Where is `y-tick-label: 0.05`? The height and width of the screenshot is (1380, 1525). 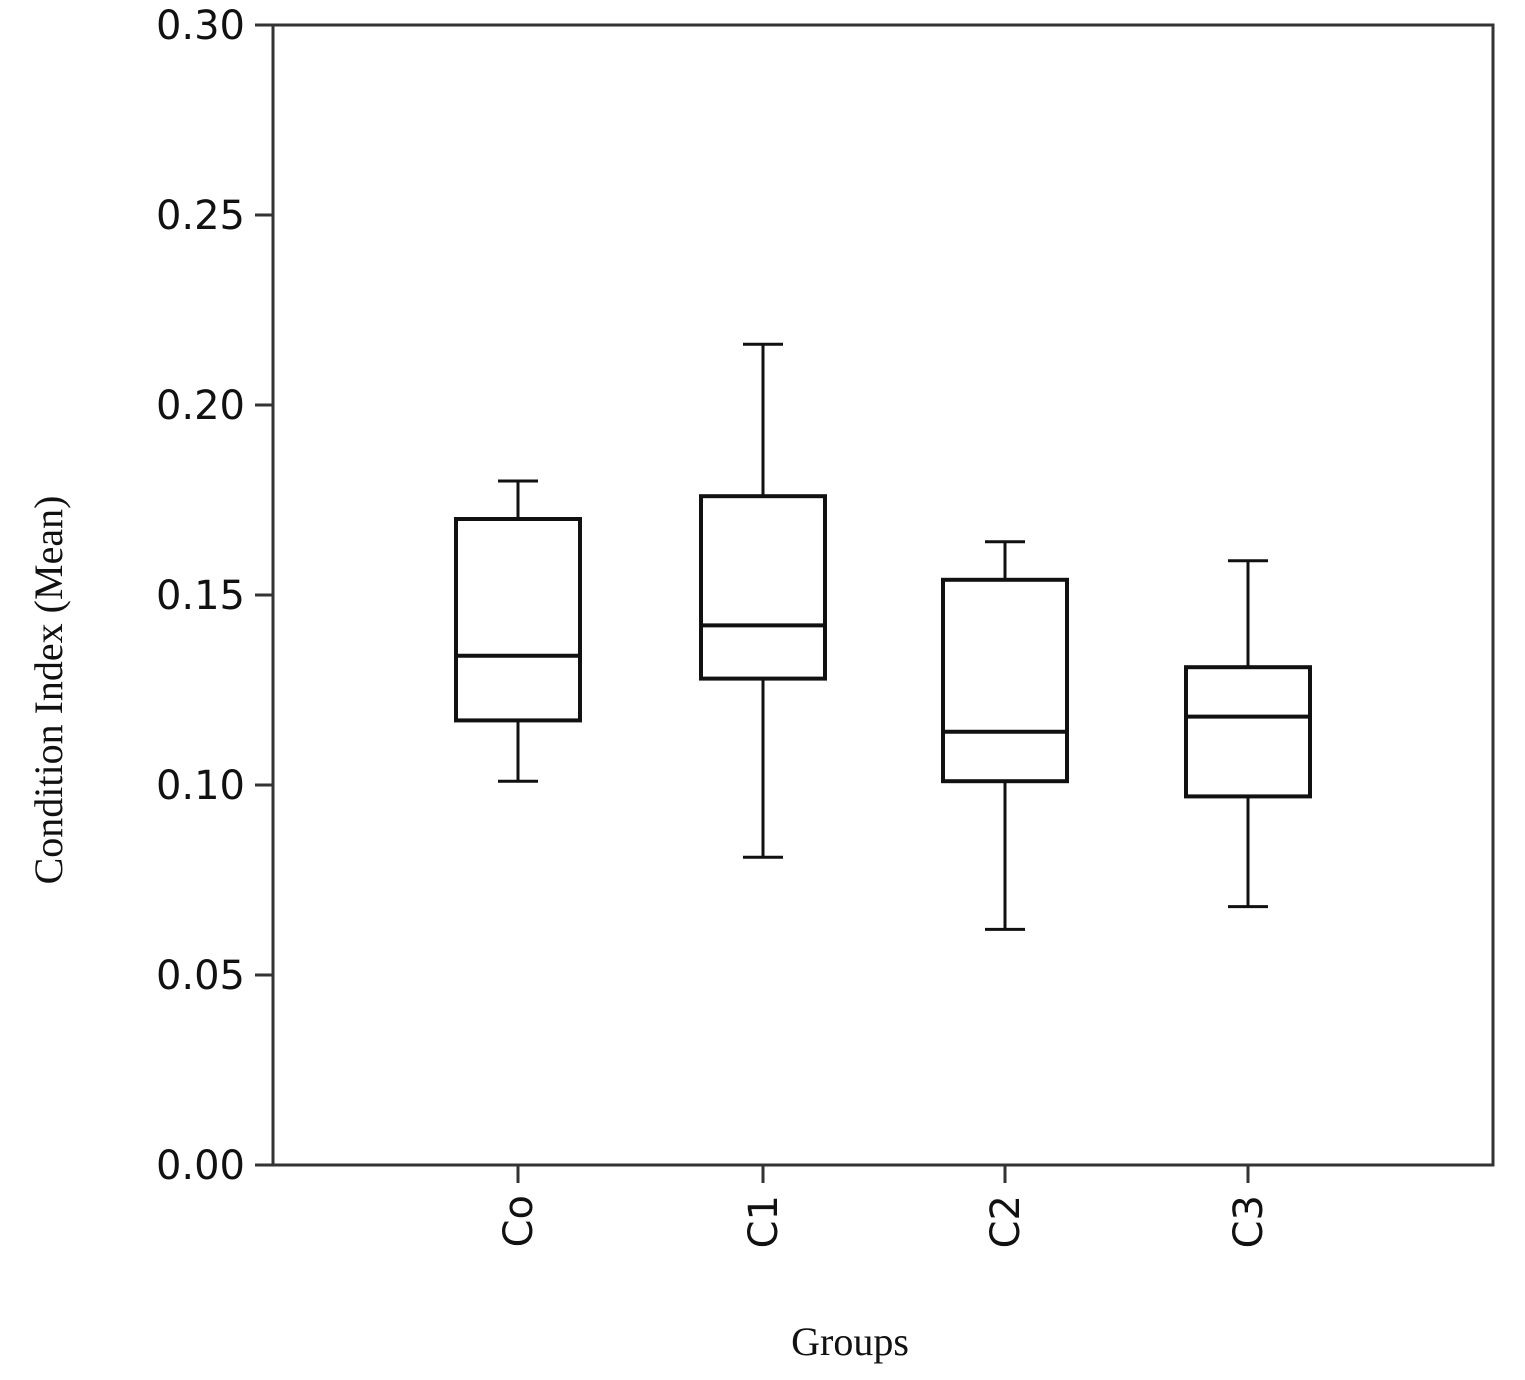
y-tick-label: 0.05 is located at coordinates (200, 976).